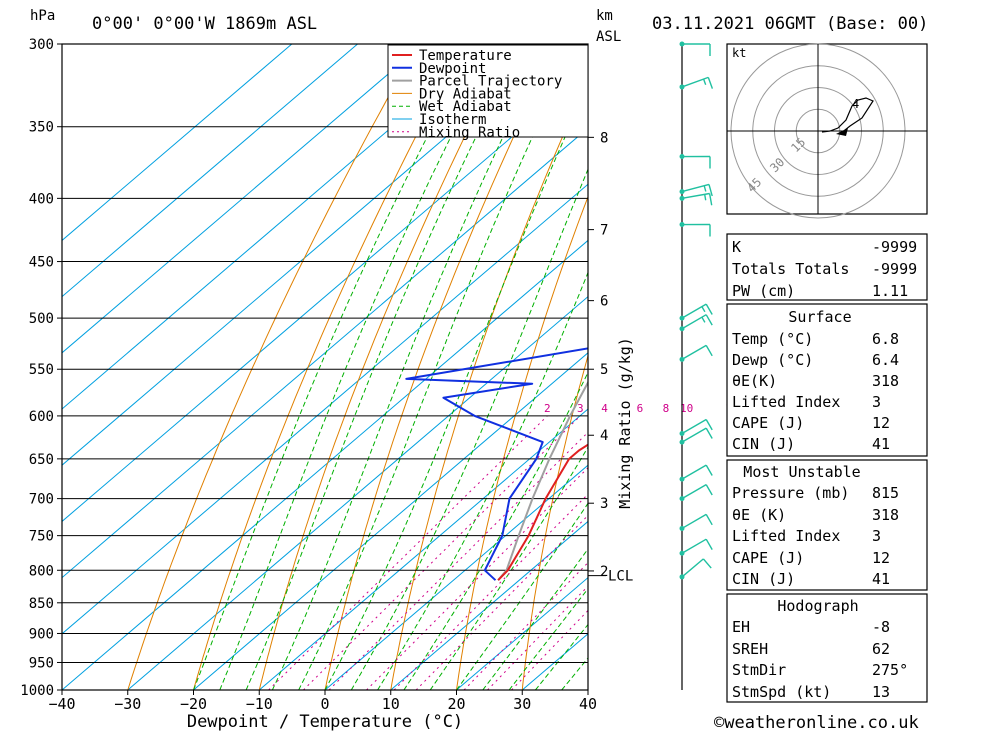  I want to click on x-tick-label: 0, so click(324, 704).